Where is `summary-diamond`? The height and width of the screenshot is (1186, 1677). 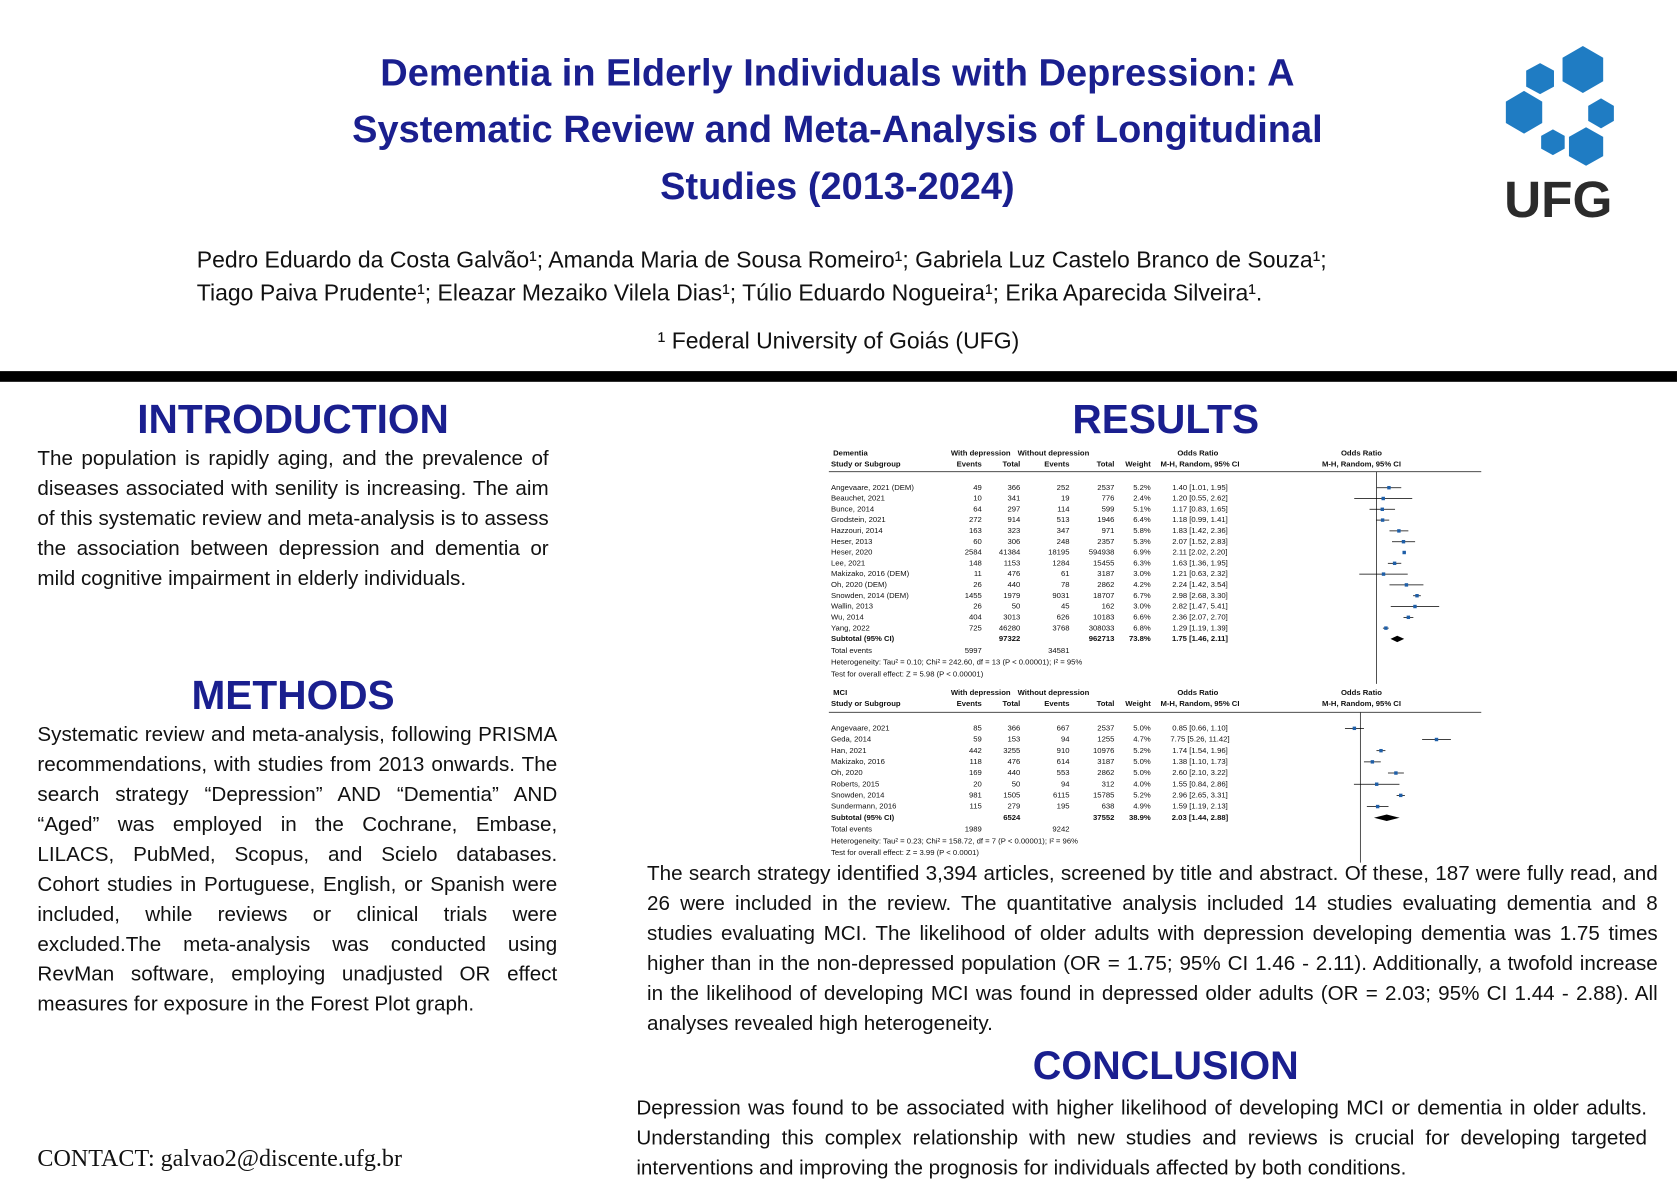 summary-diamond is located at coordinates (1397, 639).